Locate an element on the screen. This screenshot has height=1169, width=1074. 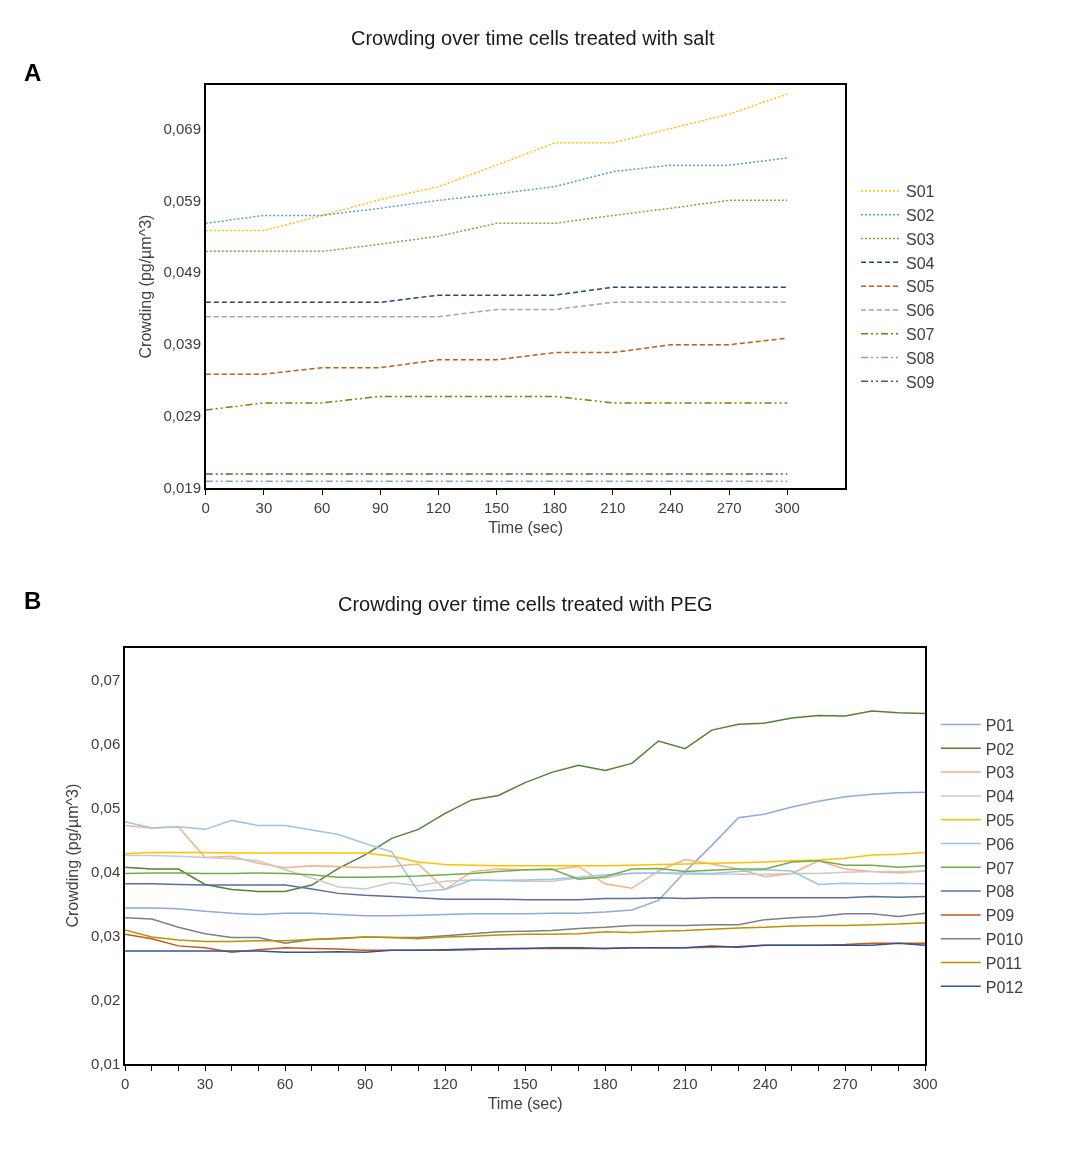
y-tick-label: 0,069 is located at coordinates (182, 128).